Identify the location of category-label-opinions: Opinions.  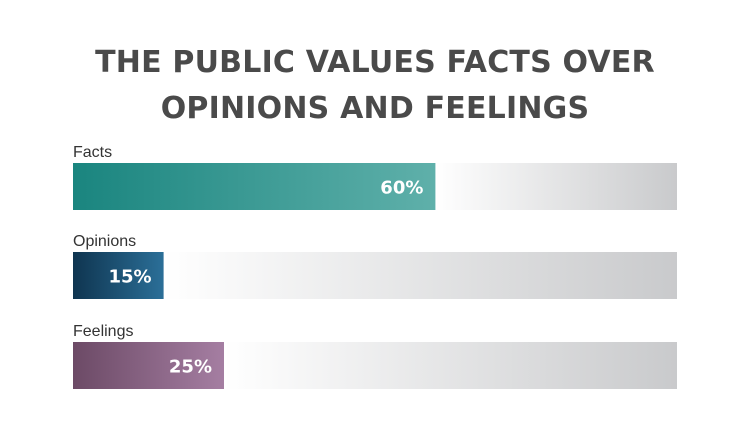
(104, 241).